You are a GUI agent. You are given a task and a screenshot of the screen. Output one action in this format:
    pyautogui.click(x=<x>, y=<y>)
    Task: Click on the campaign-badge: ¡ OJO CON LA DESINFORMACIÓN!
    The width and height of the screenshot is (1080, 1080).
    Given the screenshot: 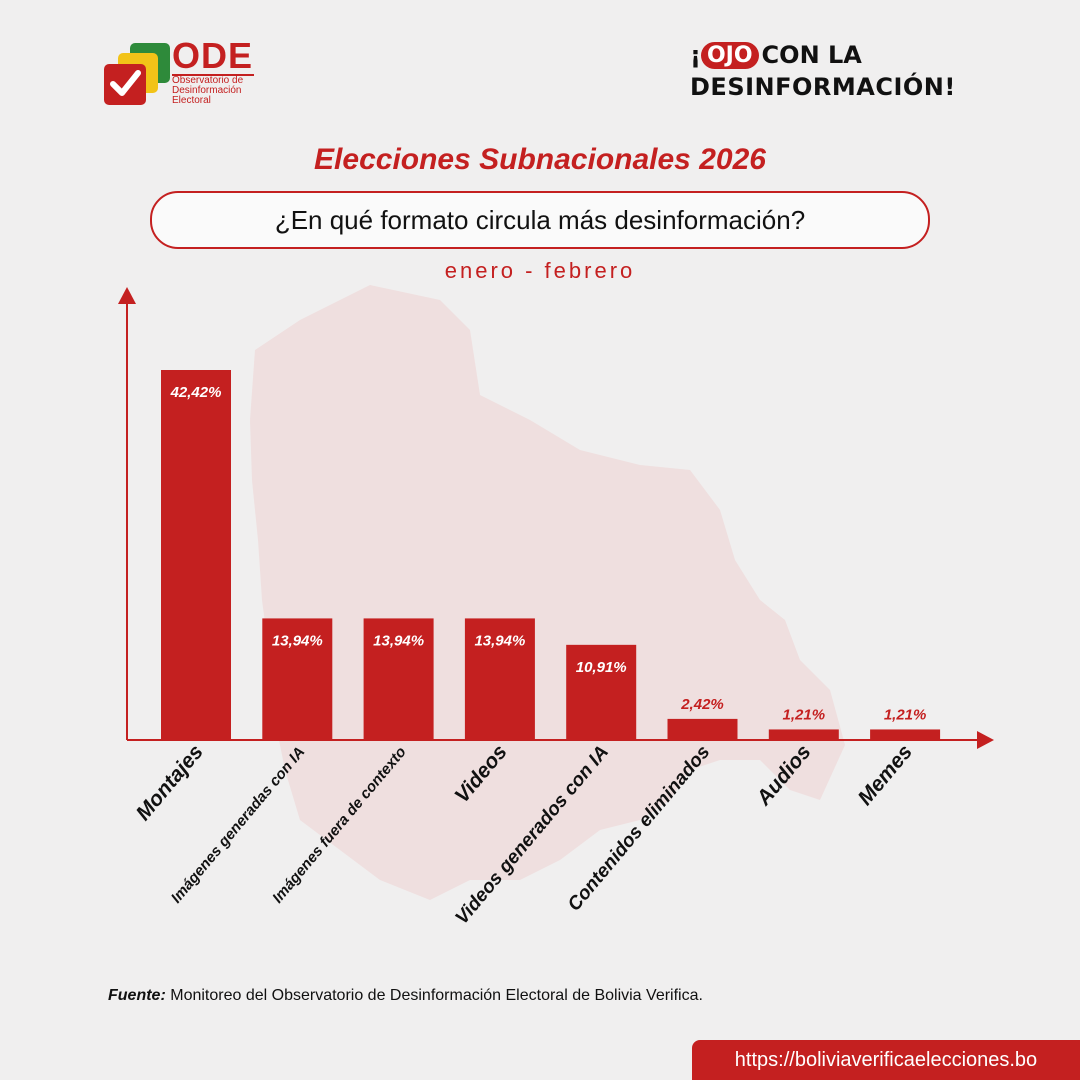 What is the action you would take?
    pyautogui.click(x=840, y=72)
    